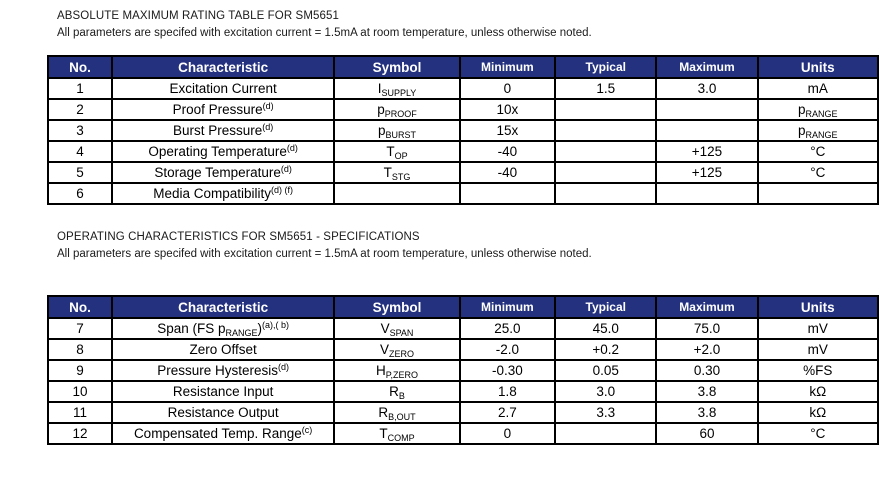  What do you see at coordinates (198, 16) in the screenshot?
I see `absolute-maximum-table-title: ABSOLUTE MAXIMUM RATING TABLE FOR SM5651` at bounding box center [198, 16].